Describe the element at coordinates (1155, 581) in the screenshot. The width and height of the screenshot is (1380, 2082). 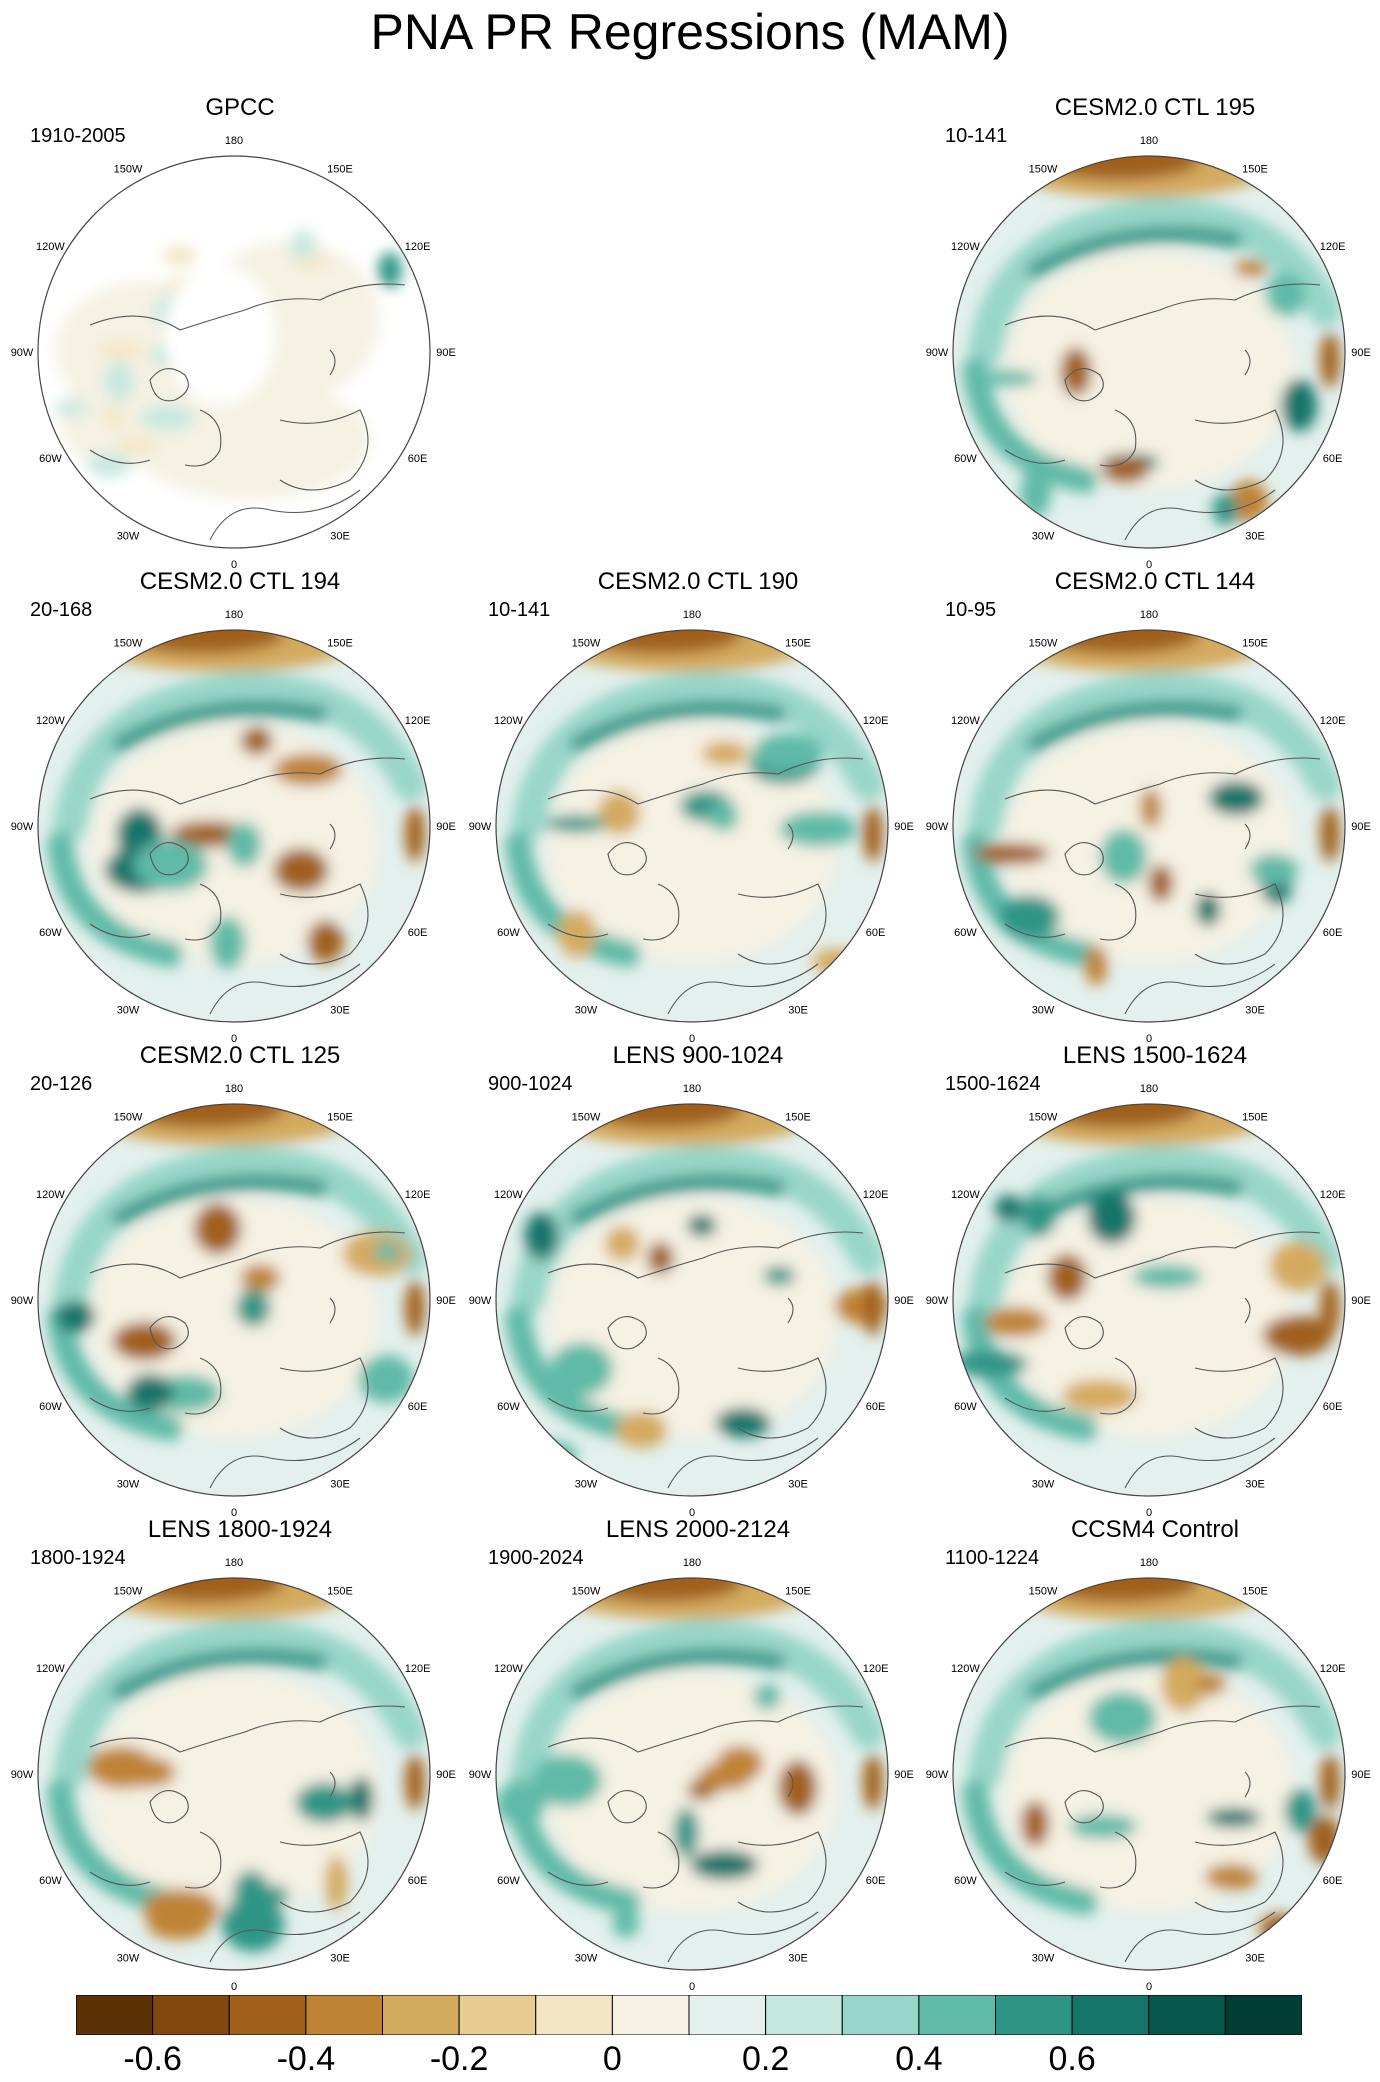
I see `panel-title: CESM2.0 CTL 144` at that location.